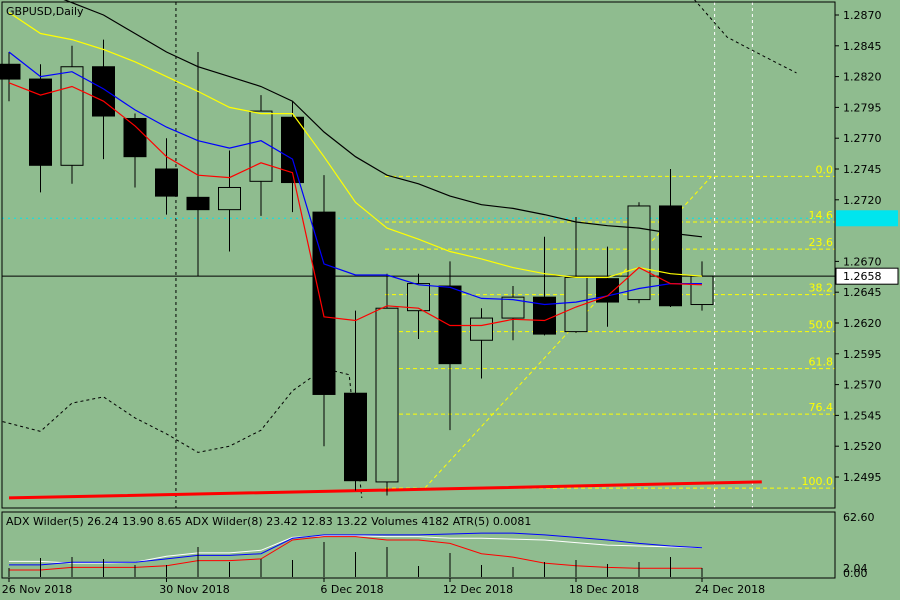  Describe the element at coordinates (825, 169) in the screenshot. I see `fib-level-label-0: 0.0` at that location.